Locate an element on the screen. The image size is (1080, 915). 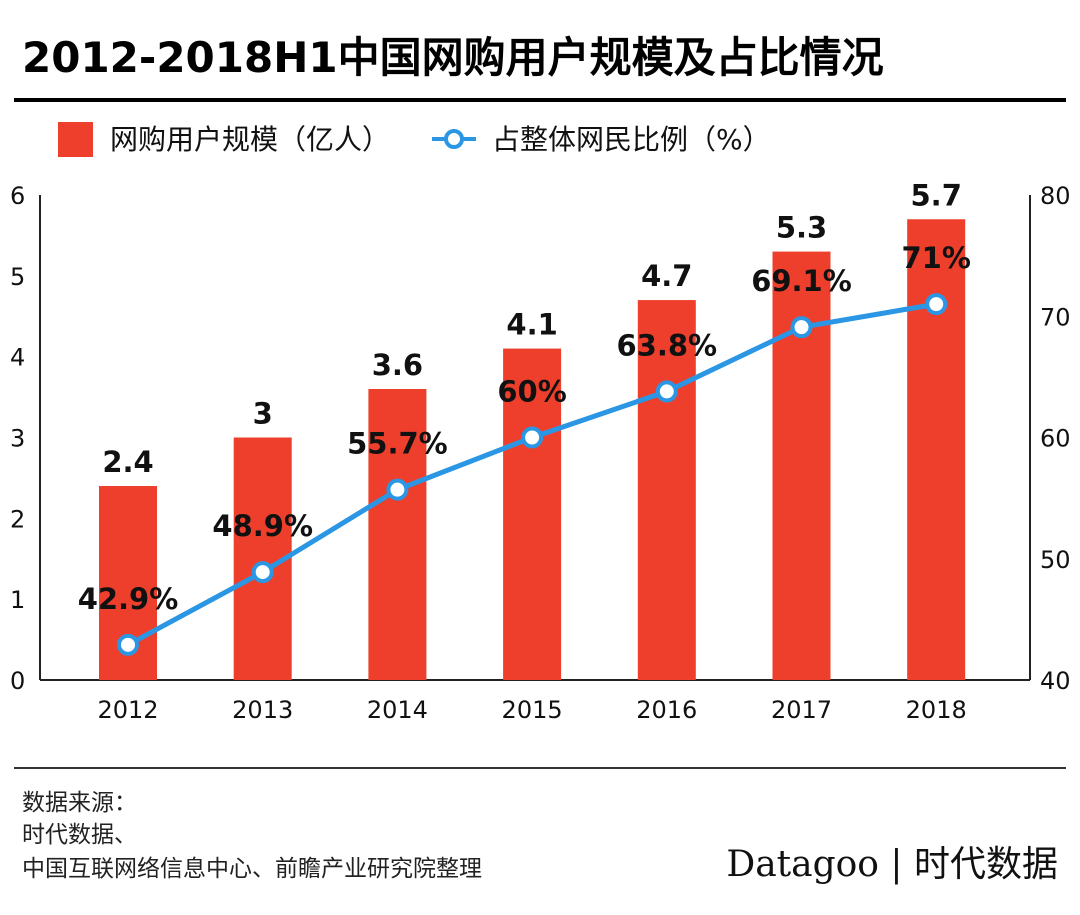
legend-bar-label: 网购用户规模（亿人） is located at coordinates (250, 139).